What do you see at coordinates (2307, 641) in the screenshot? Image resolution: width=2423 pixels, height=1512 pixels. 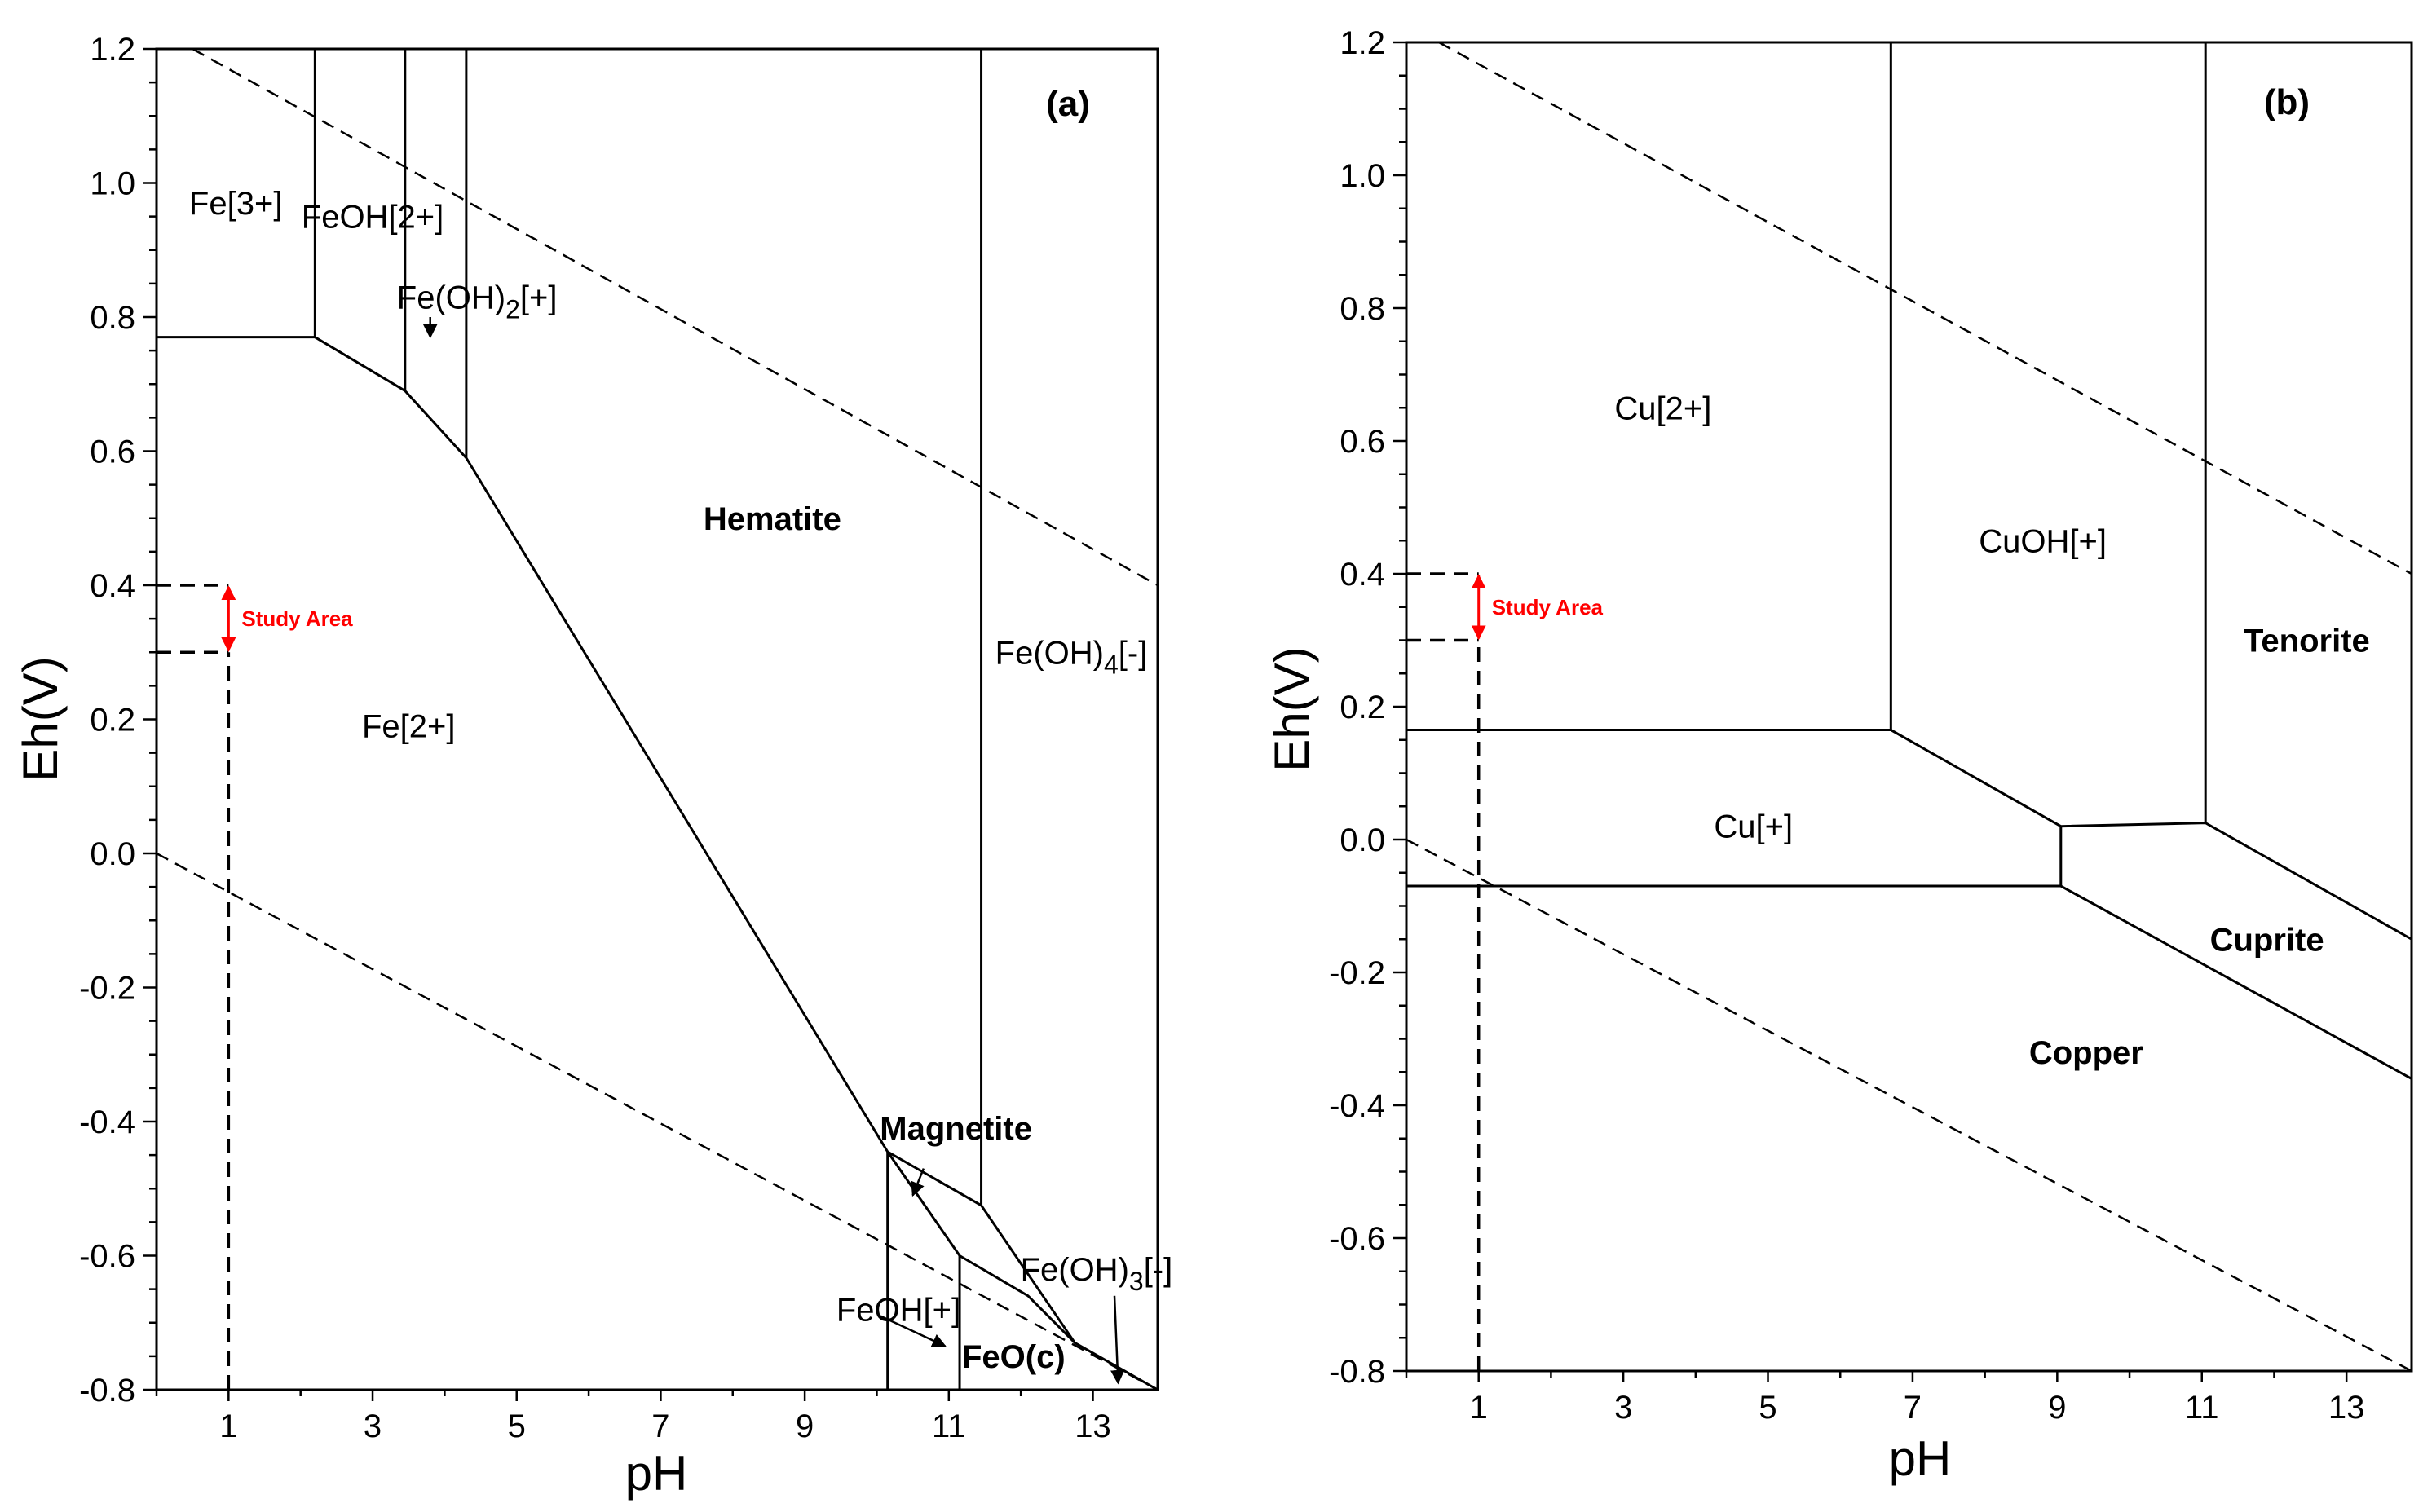 I see `region-label-tenorite: Tenorite` at bounding box center [2307, 641].